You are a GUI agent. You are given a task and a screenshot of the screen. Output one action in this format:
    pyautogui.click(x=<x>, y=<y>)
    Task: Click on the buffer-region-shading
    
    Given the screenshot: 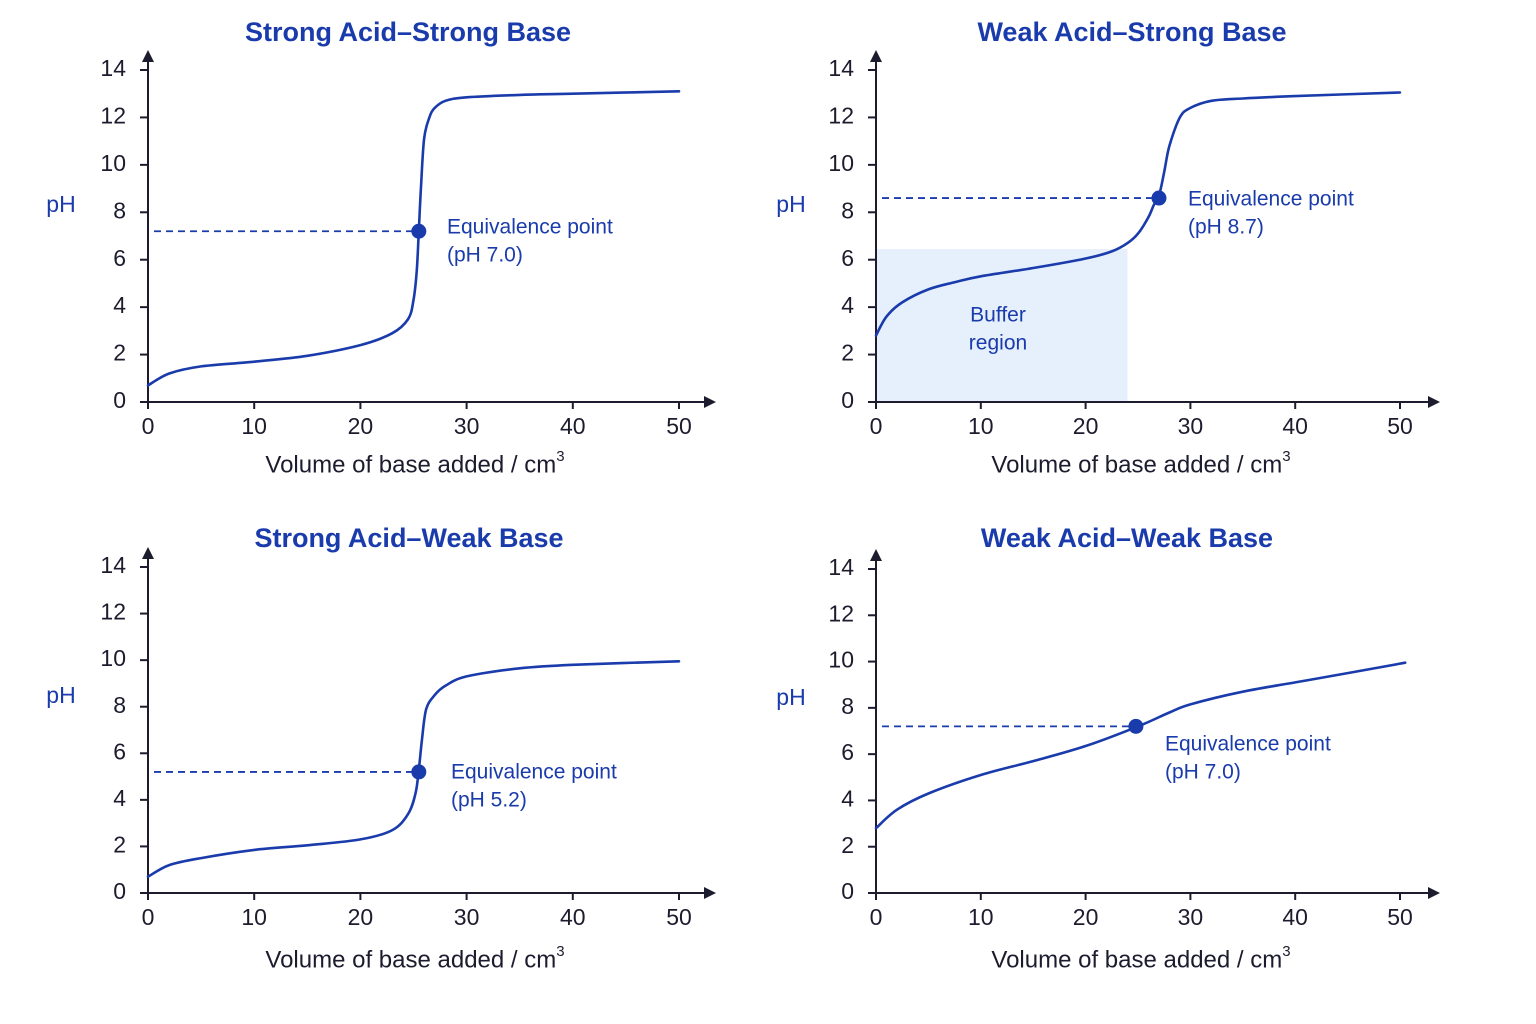 What is the action you would take?
    pyautogui.click(x=1002, y=325)
    